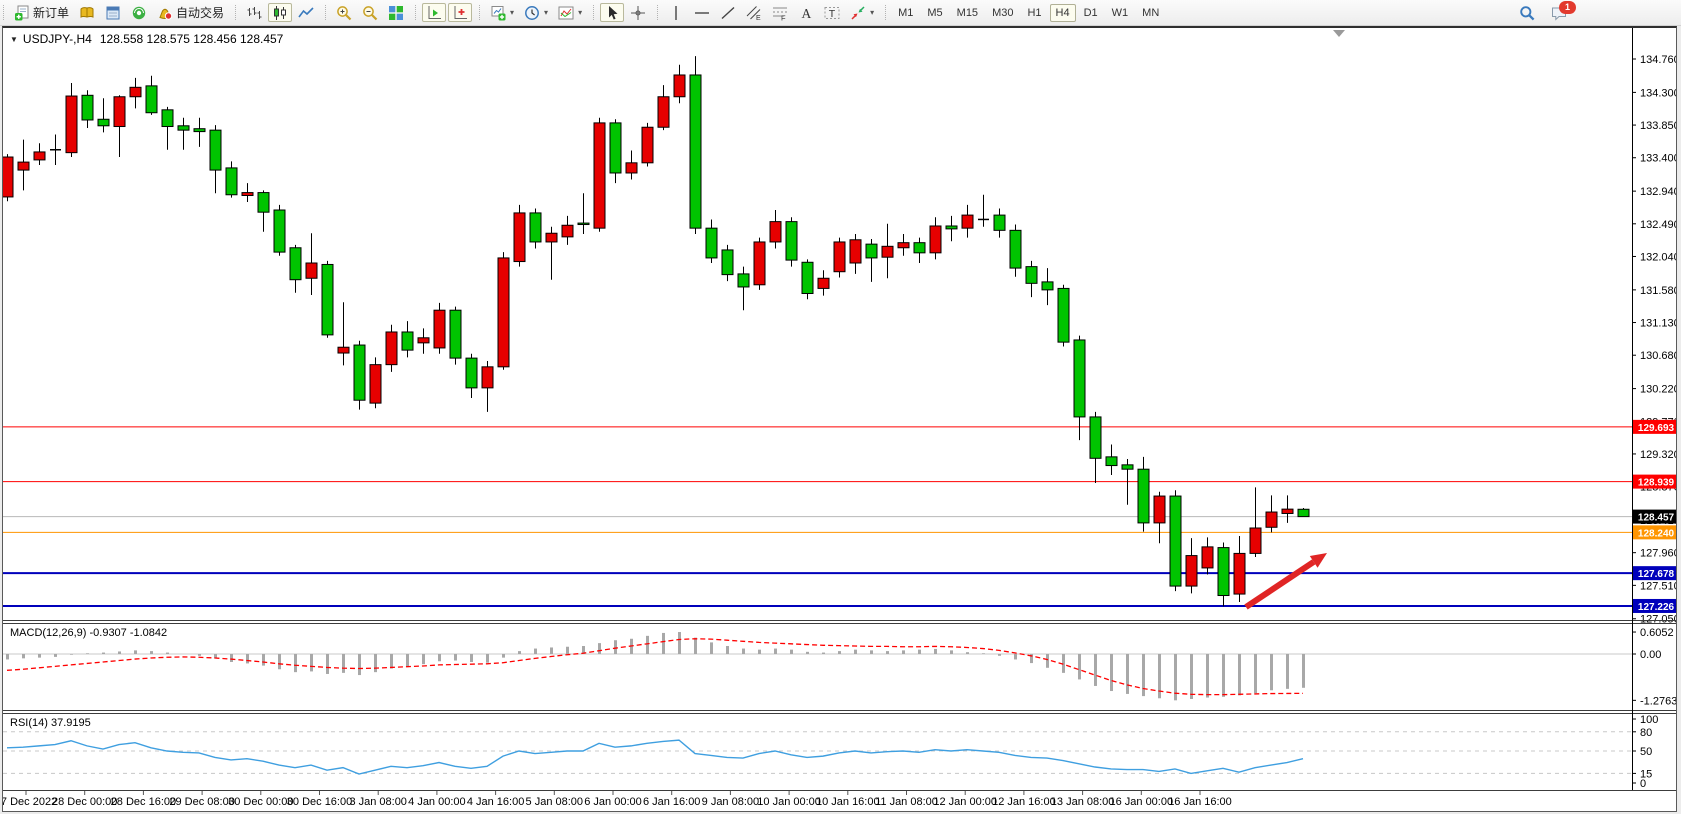  What do you see at coordinates (1658, 701) in the screenshot?
I see `macd-axis-label: -1.2763` at bounding box center [1658, 701].